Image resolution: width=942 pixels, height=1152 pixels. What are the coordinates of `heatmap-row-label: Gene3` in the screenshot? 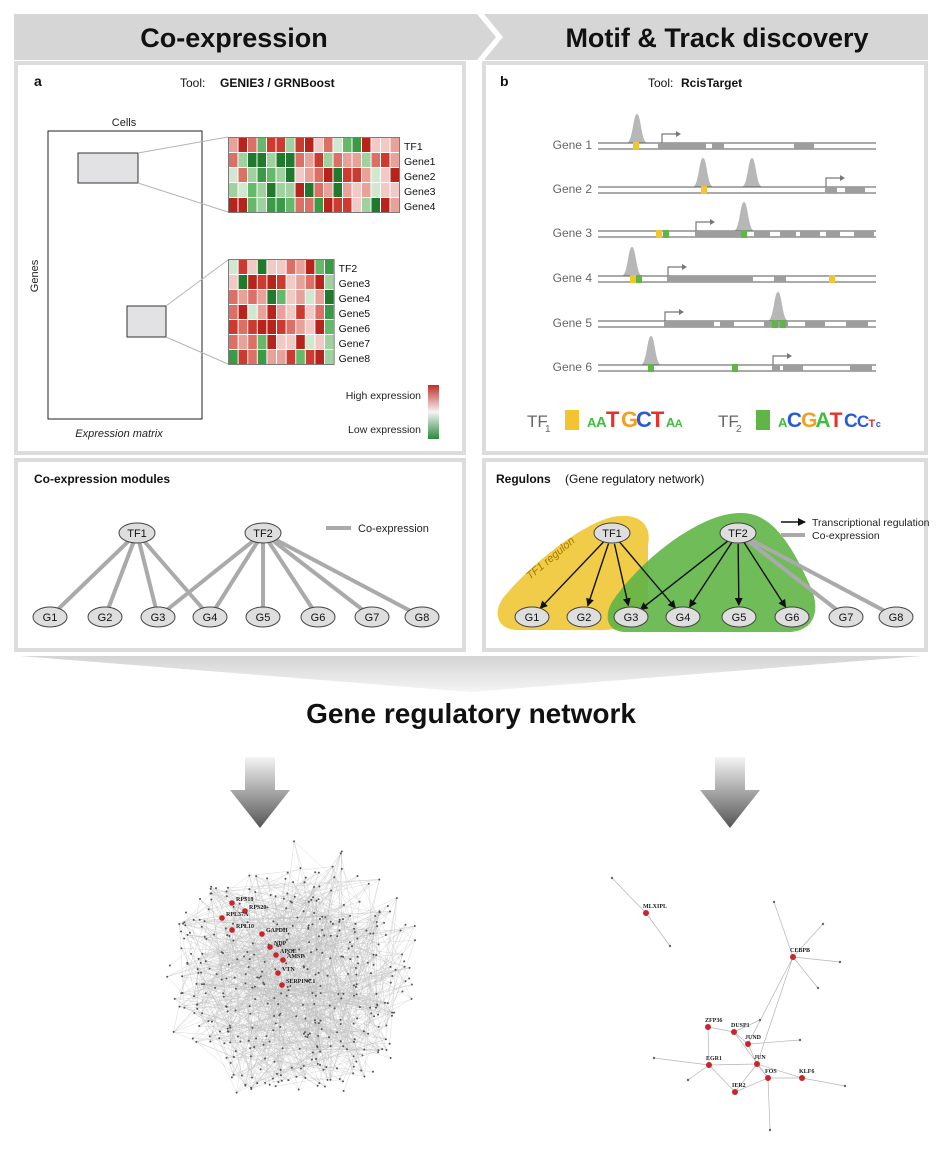 It's located at (420, 192).